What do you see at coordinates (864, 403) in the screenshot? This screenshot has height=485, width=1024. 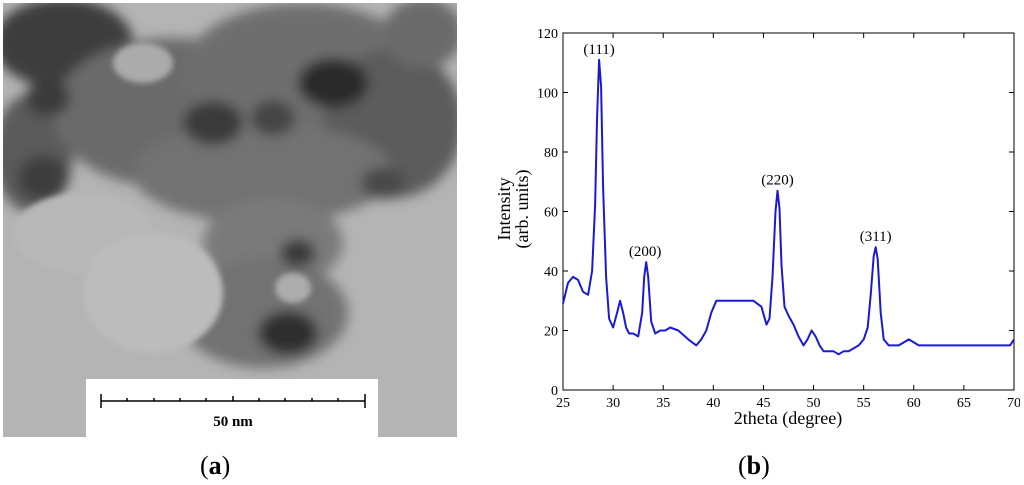 I see `x-tick-label: 55` at bounding box center [864, 403].